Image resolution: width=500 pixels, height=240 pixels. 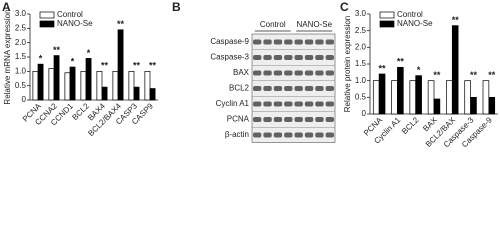 What do you see at coordinates (344, 7) in the screenshot?
I see `panel-label: C` at bounding box center [344, 7].